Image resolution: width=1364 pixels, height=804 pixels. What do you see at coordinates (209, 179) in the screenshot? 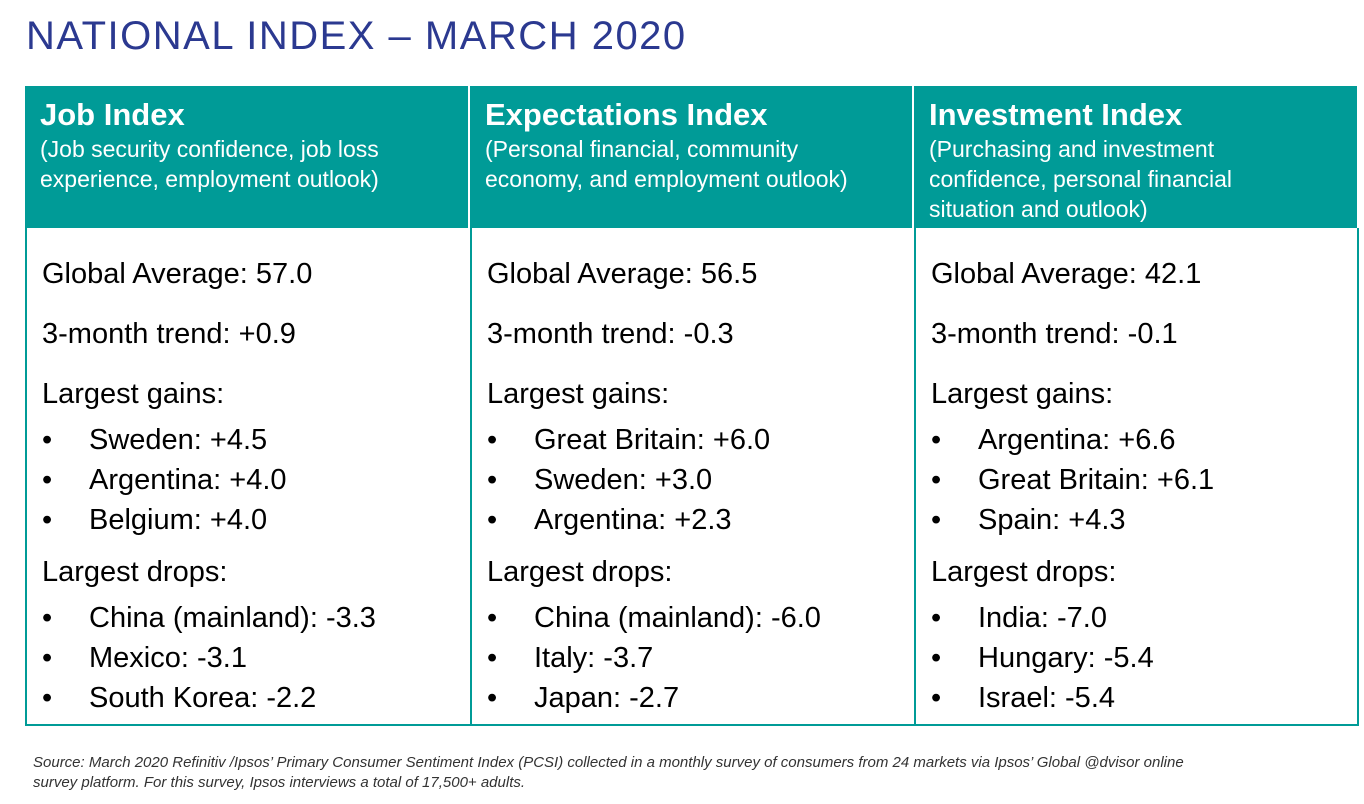
I see `column-description: experience, employment outlook)` at bounding box center [209, 179].